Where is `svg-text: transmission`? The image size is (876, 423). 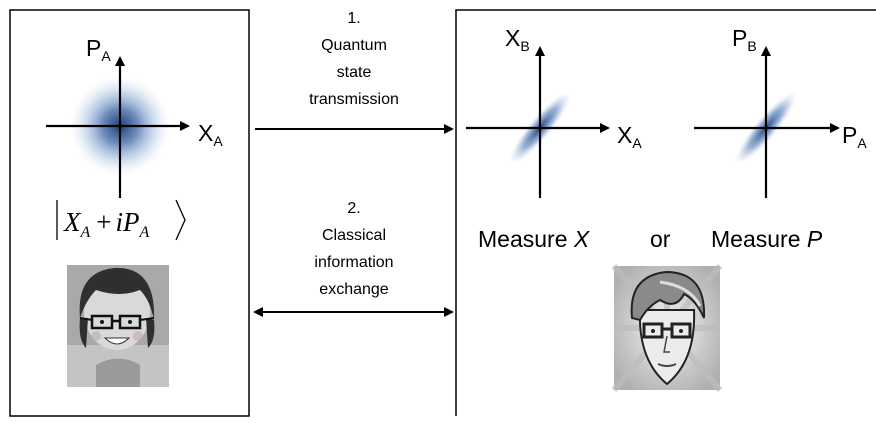 svg-text: transmission is located at coordinates (354, 99).